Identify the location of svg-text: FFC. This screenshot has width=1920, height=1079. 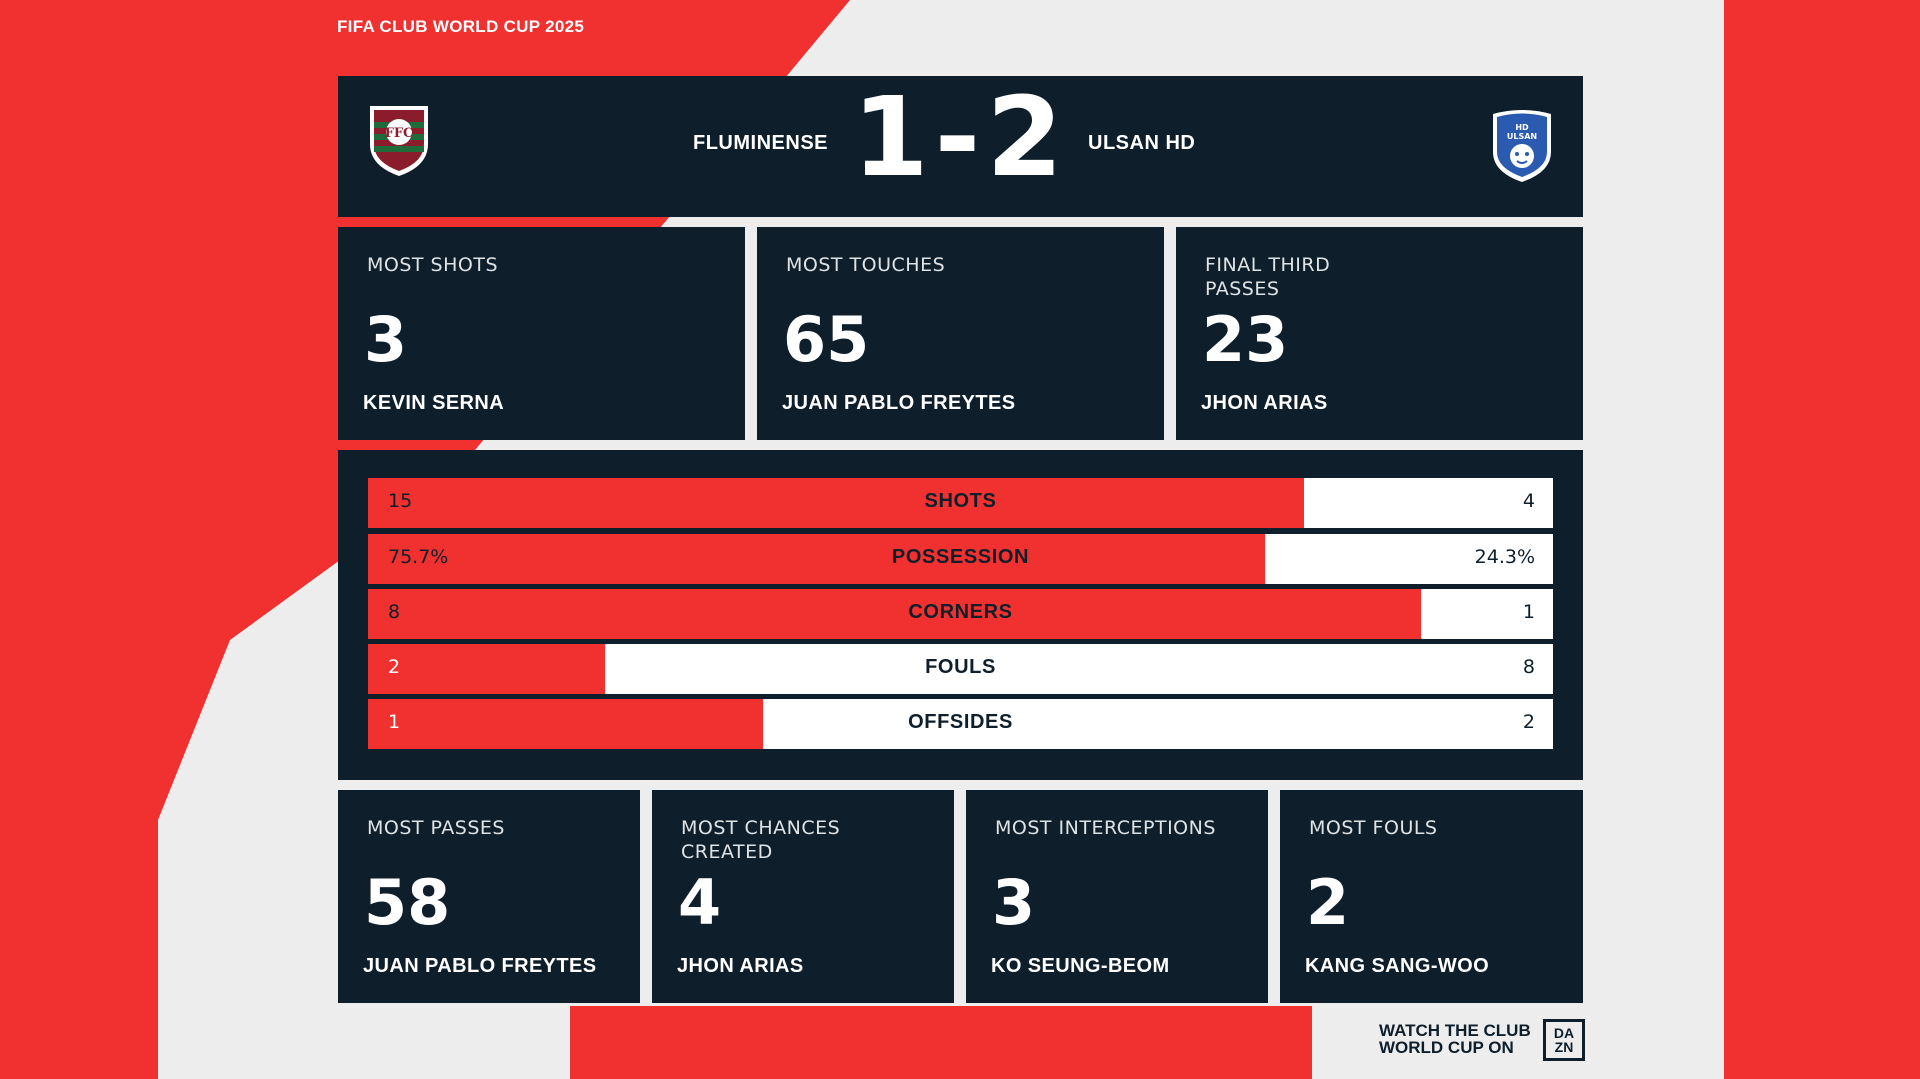
(399, 133).